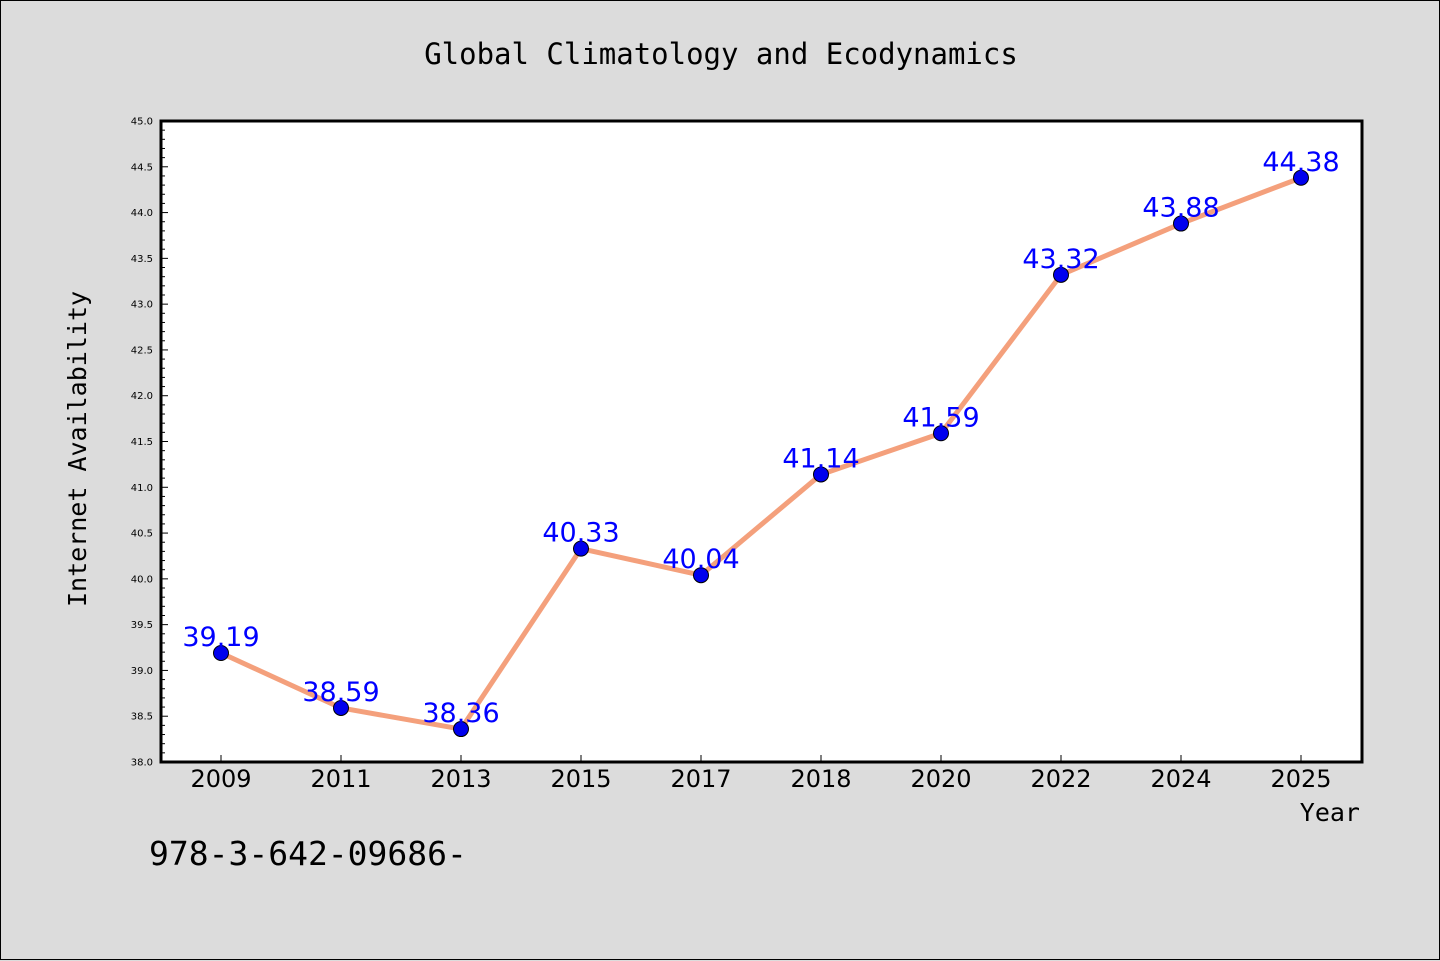 This screenshot has width=1440, height=961. I want to click on data-label: 41.14, so click(820, 458).